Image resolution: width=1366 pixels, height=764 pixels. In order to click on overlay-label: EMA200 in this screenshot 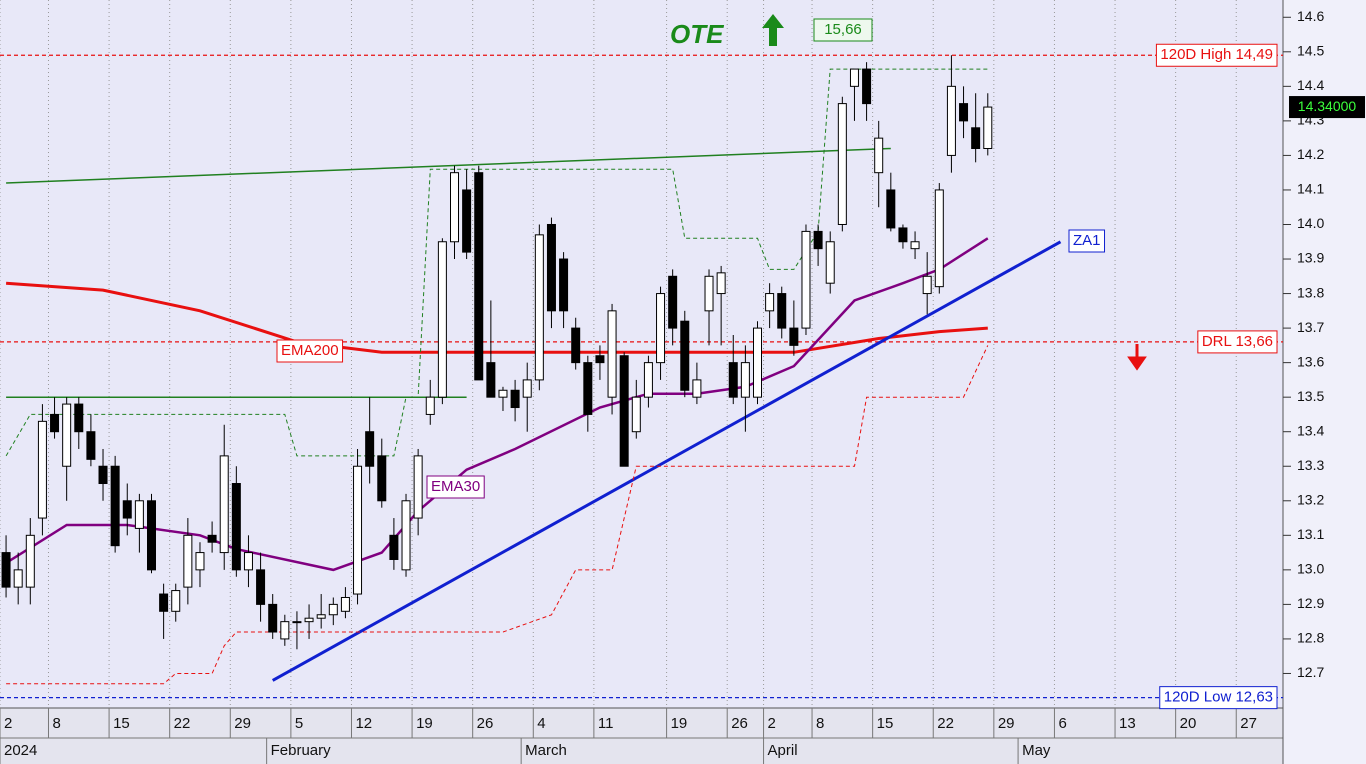, I will do `click(310, 350)`.